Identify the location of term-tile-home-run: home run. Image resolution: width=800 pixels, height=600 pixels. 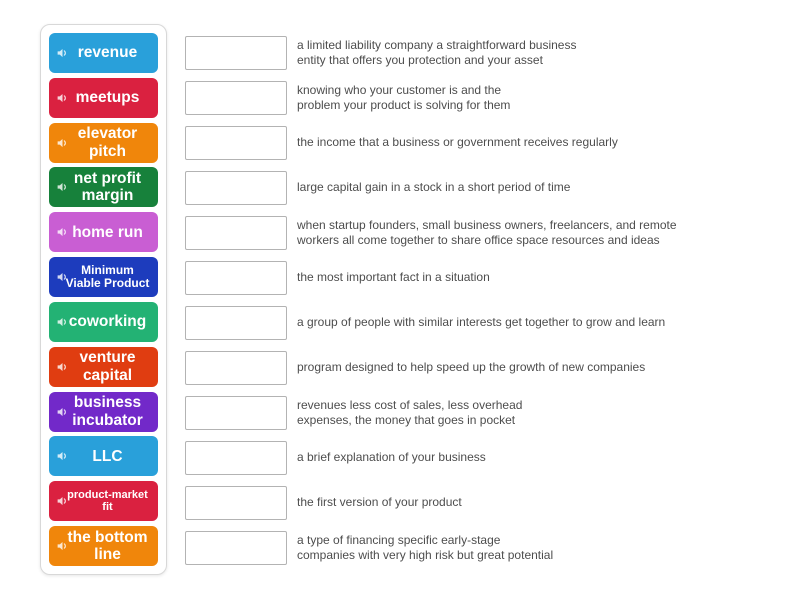
(103, 232).